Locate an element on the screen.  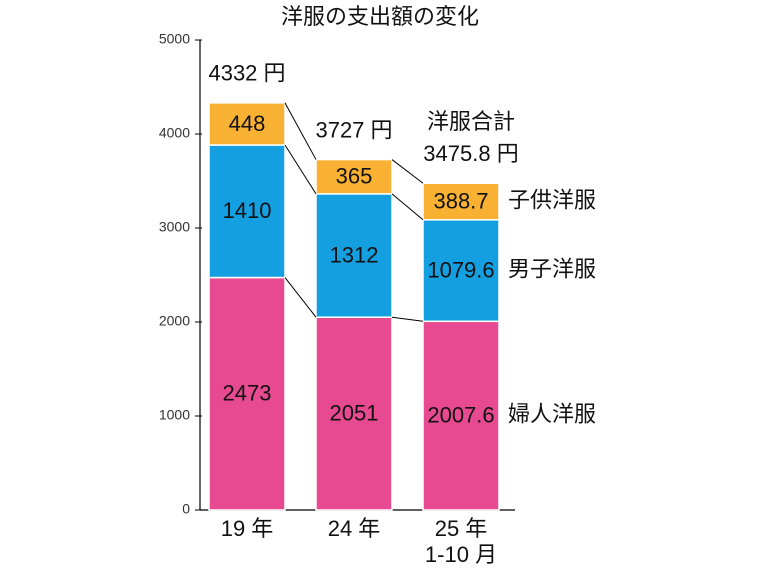
total-label: 3475.8 円 is located at coordinates (470, 153).